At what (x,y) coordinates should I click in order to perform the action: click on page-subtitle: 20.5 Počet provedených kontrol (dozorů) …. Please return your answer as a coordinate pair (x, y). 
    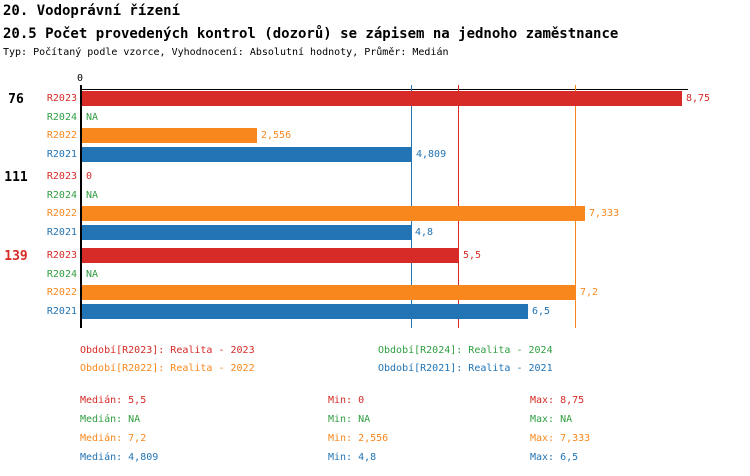
    Looking at the image, I should click on (311, 34).